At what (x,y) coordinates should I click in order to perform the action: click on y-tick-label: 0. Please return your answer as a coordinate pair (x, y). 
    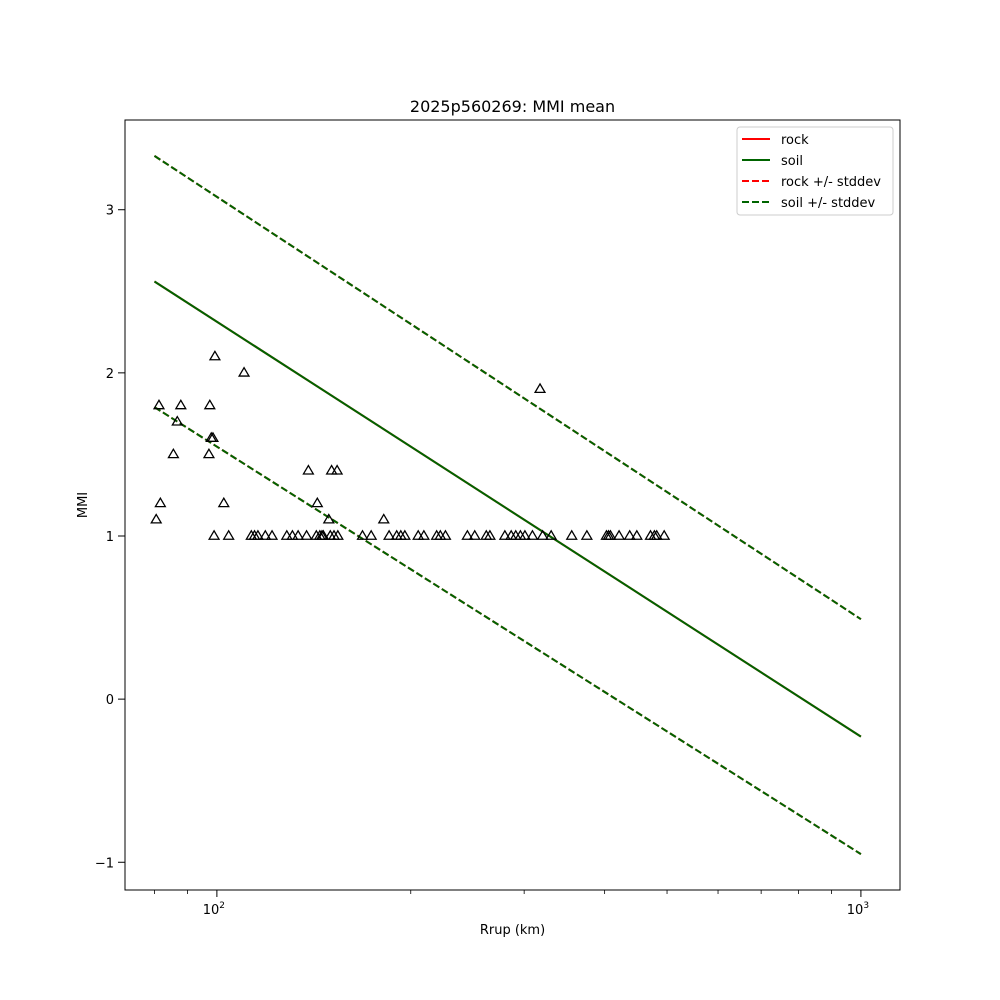
    Looking at the image, I should click on (110, 700).